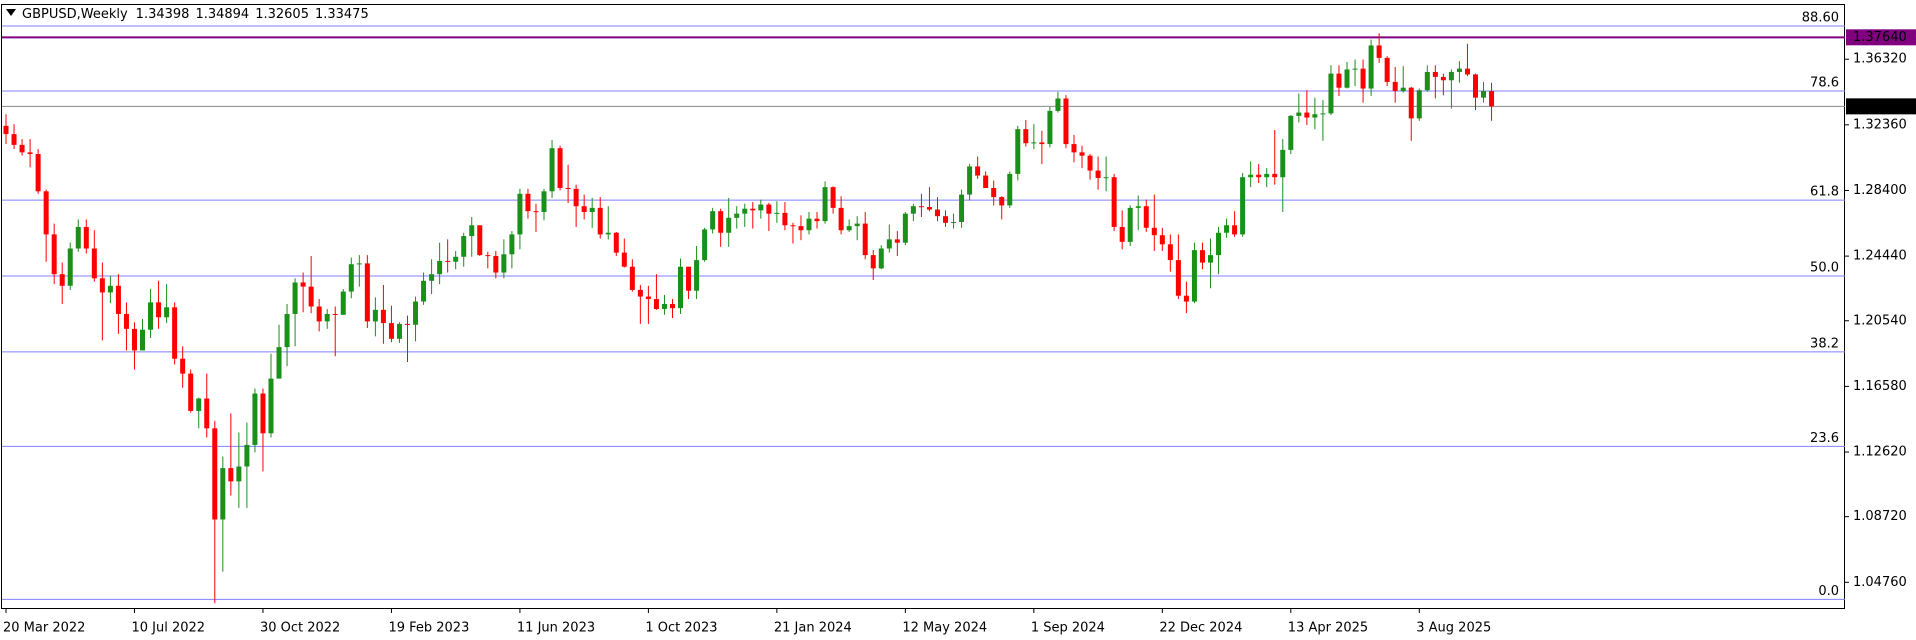  What do you see at coordinates (681, 628) in the screenshot?
I see `x-tick-label: 1 Oct 2023` at bounding box center [681, 628].